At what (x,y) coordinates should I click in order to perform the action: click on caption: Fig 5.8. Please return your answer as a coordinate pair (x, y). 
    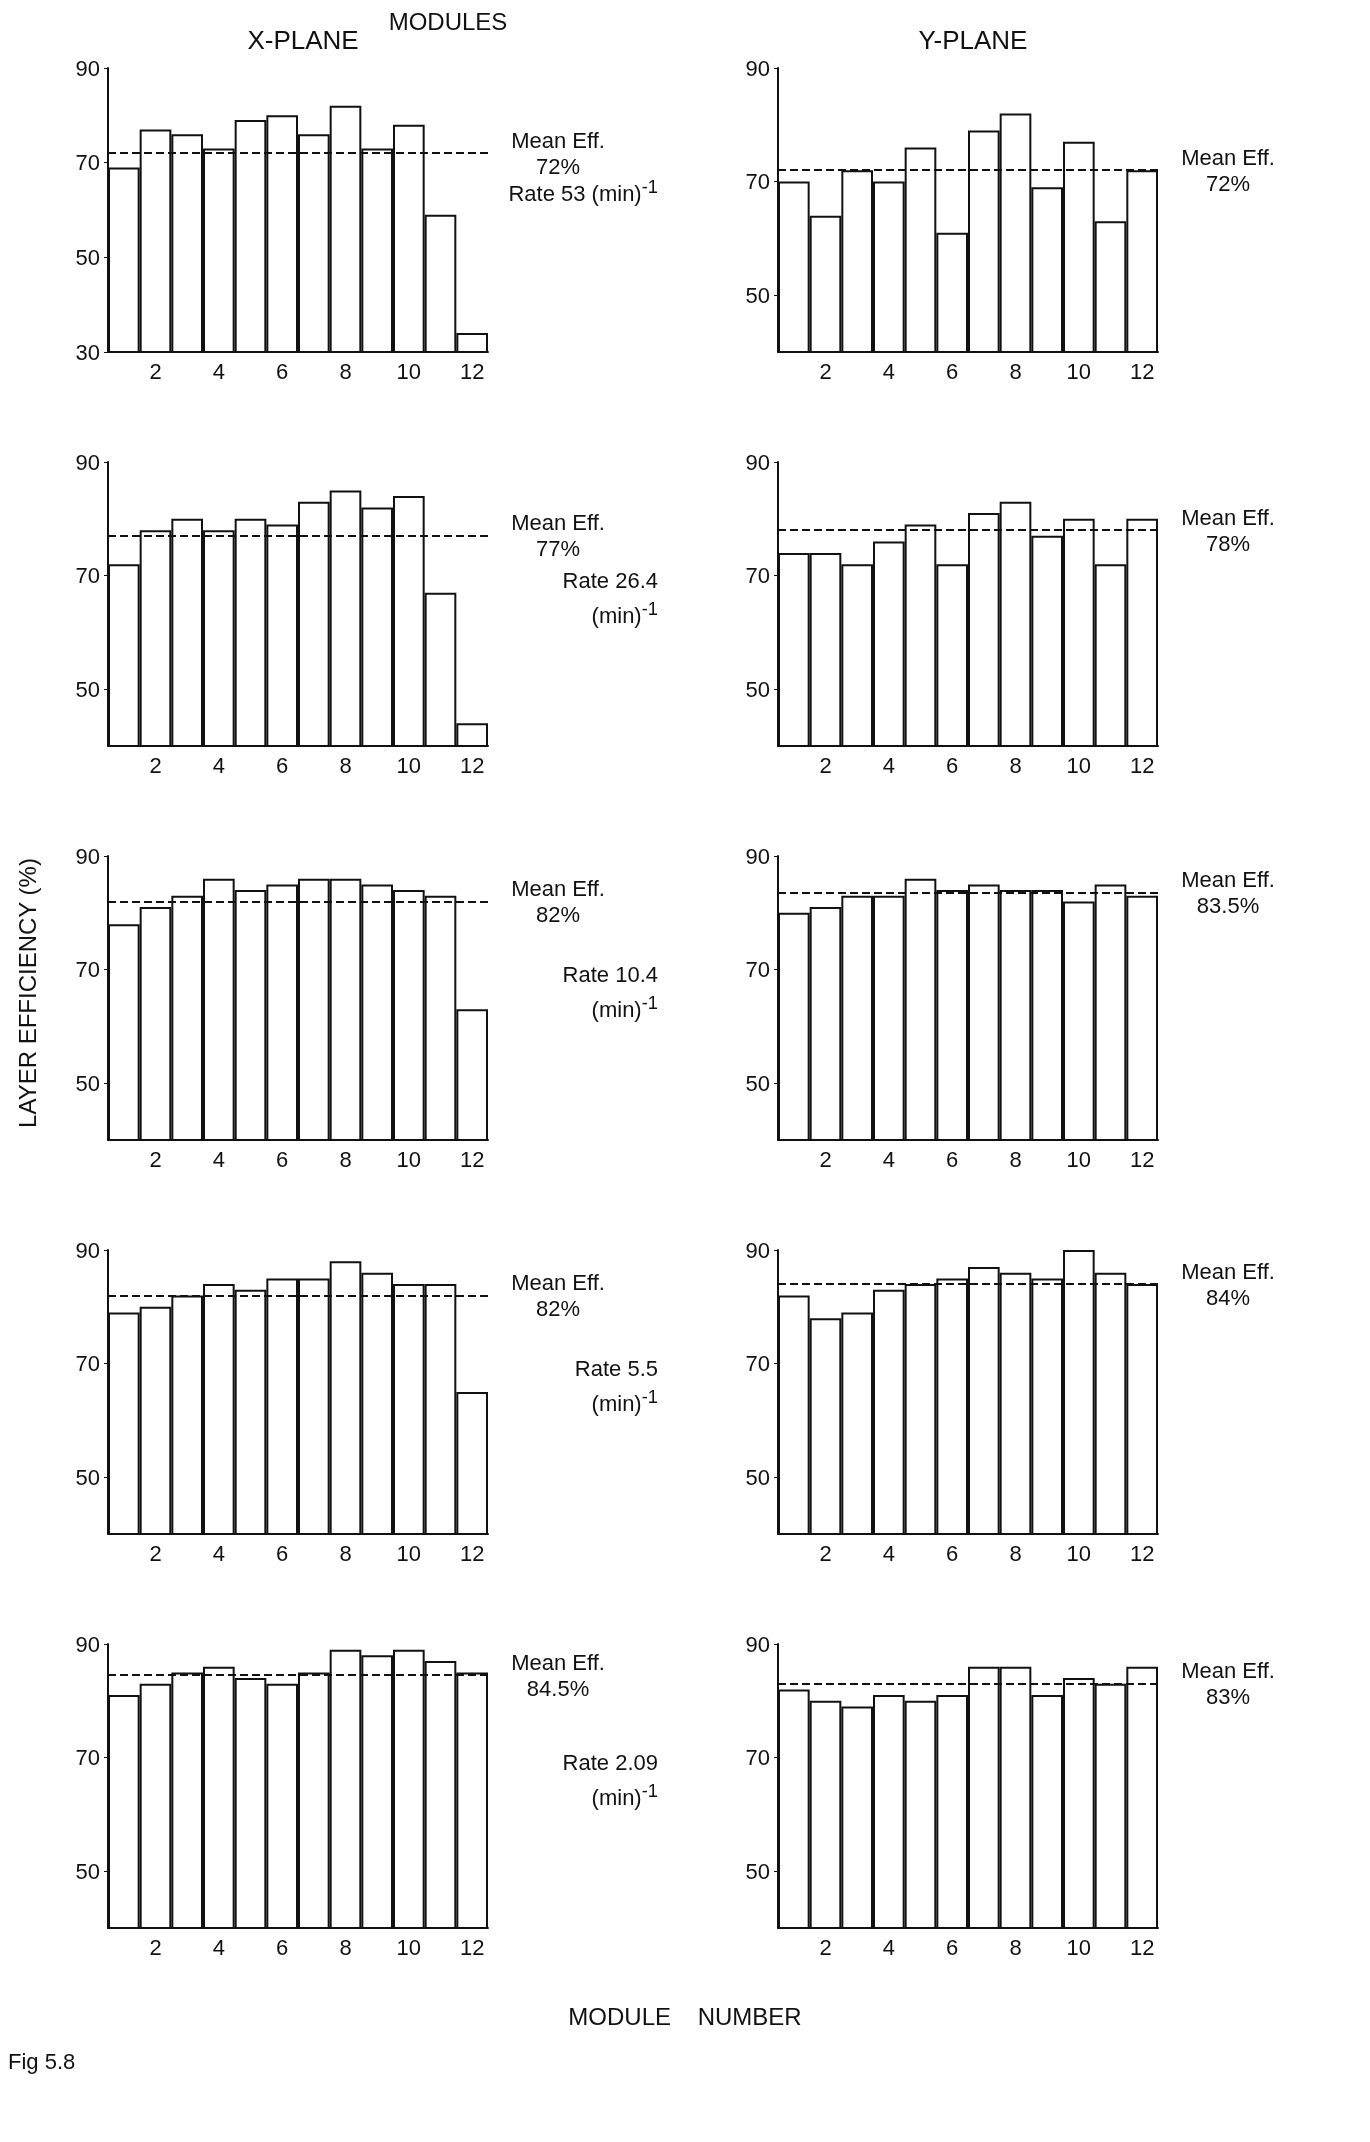
    Looking at the image, I should click on (42, 2062).